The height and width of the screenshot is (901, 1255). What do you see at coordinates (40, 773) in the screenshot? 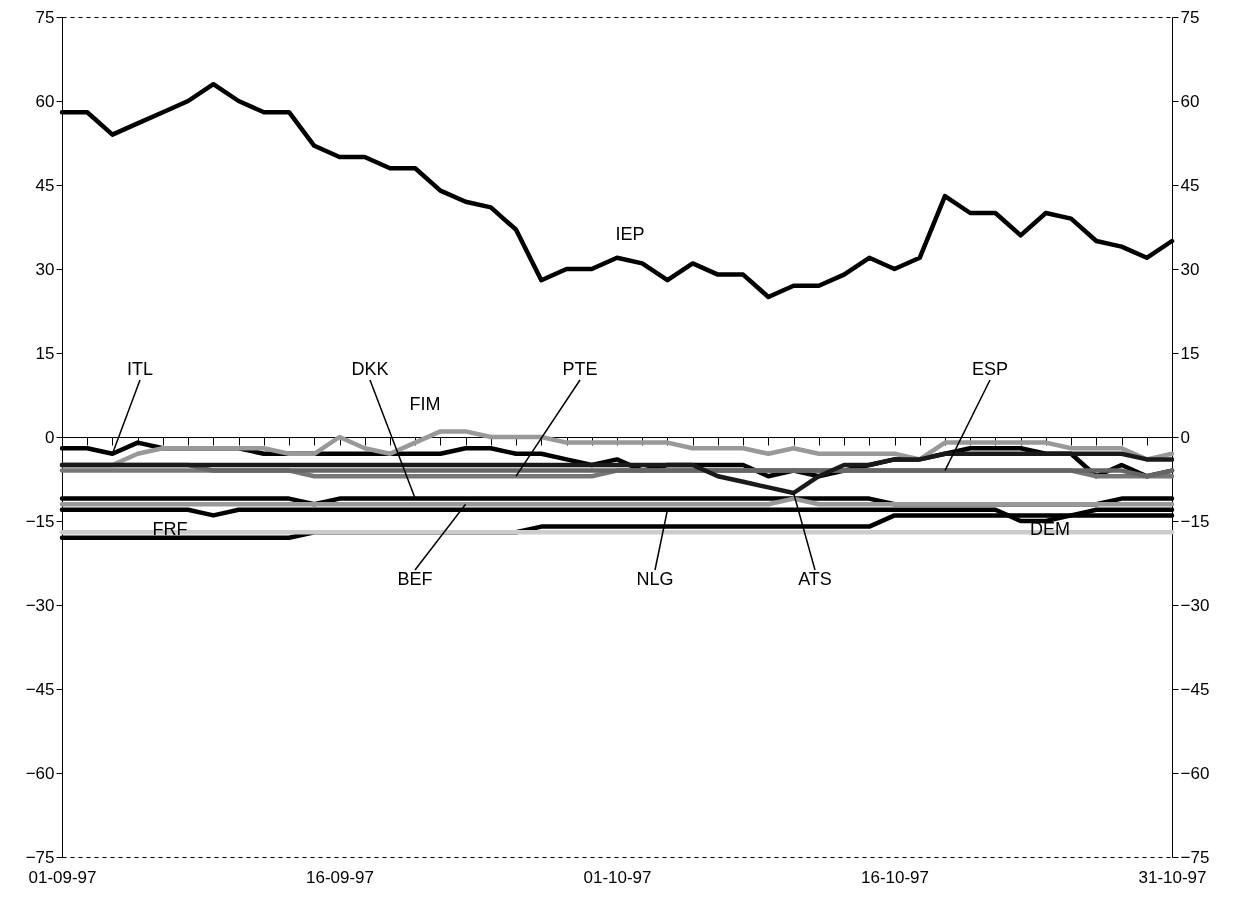
I see `y-tick-label: −60` at bounding box center [40, 773].